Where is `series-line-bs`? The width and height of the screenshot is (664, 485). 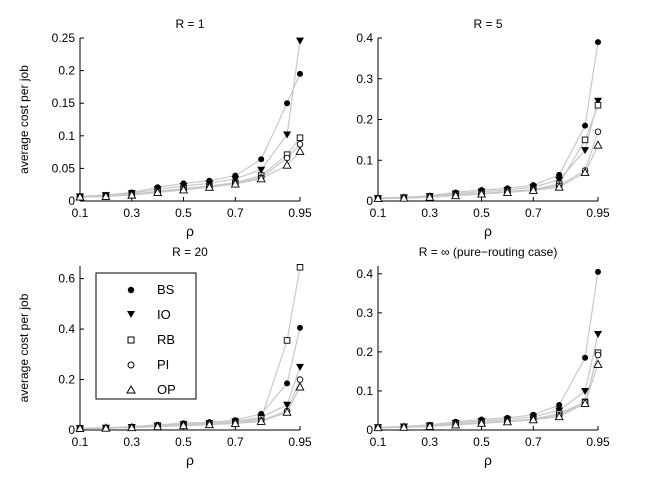
series-line-bs is located at coordinates (488, 349).